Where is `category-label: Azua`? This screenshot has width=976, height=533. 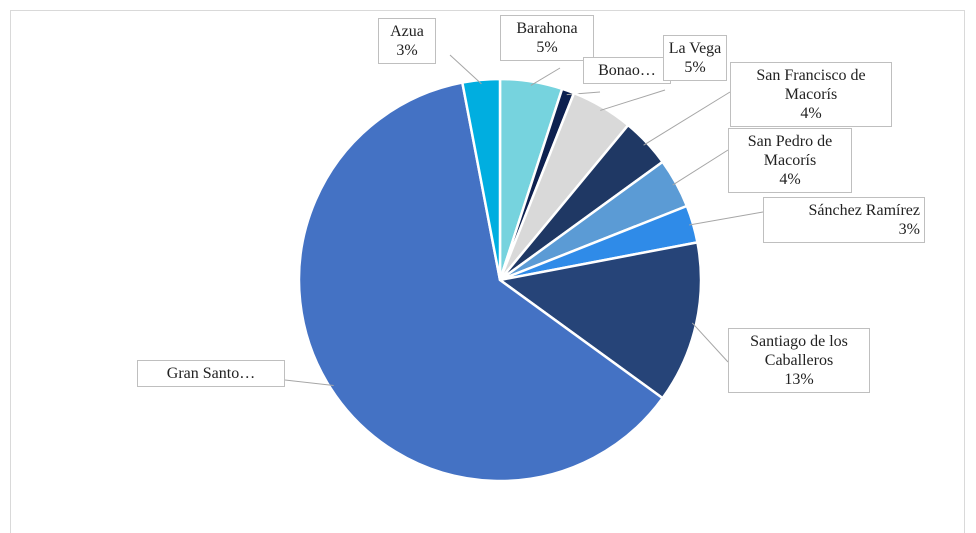 category-label: Azua is located at coordinates (407, 31).